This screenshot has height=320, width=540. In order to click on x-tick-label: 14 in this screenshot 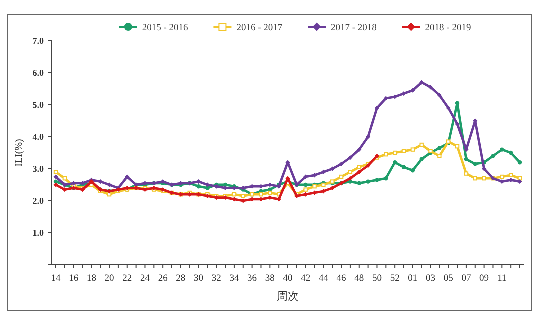, I will do `click(56, 279)`.